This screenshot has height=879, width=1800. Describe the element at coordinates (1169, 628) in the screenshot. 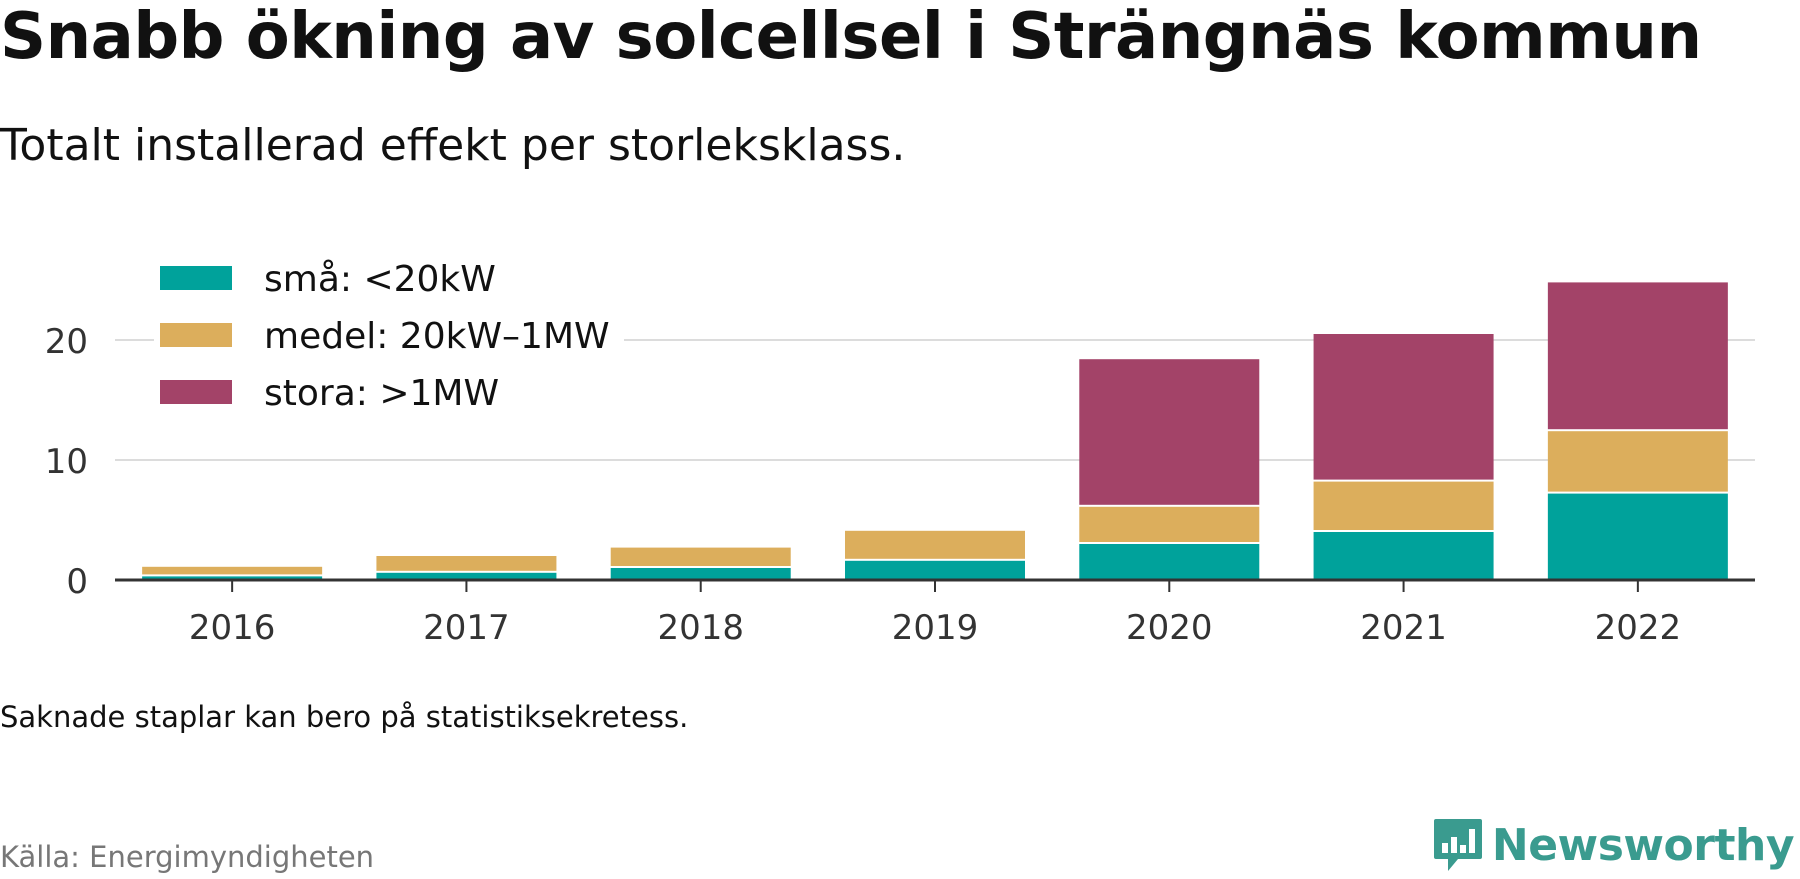

I see `x-tick-label-2020: 2020` at that location.